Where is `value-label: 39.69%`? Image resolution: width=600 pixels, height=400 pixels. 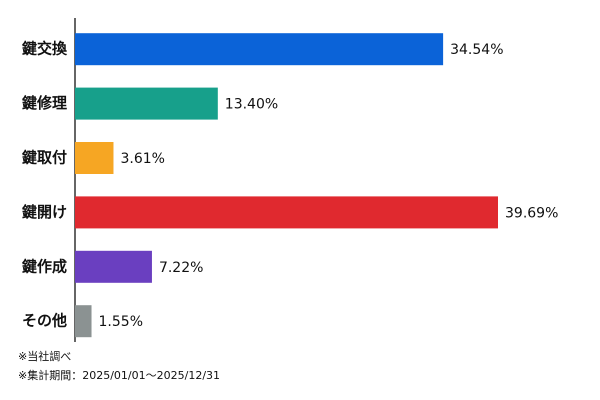 value-label: 39.69% is located at coordinates (531, 213).